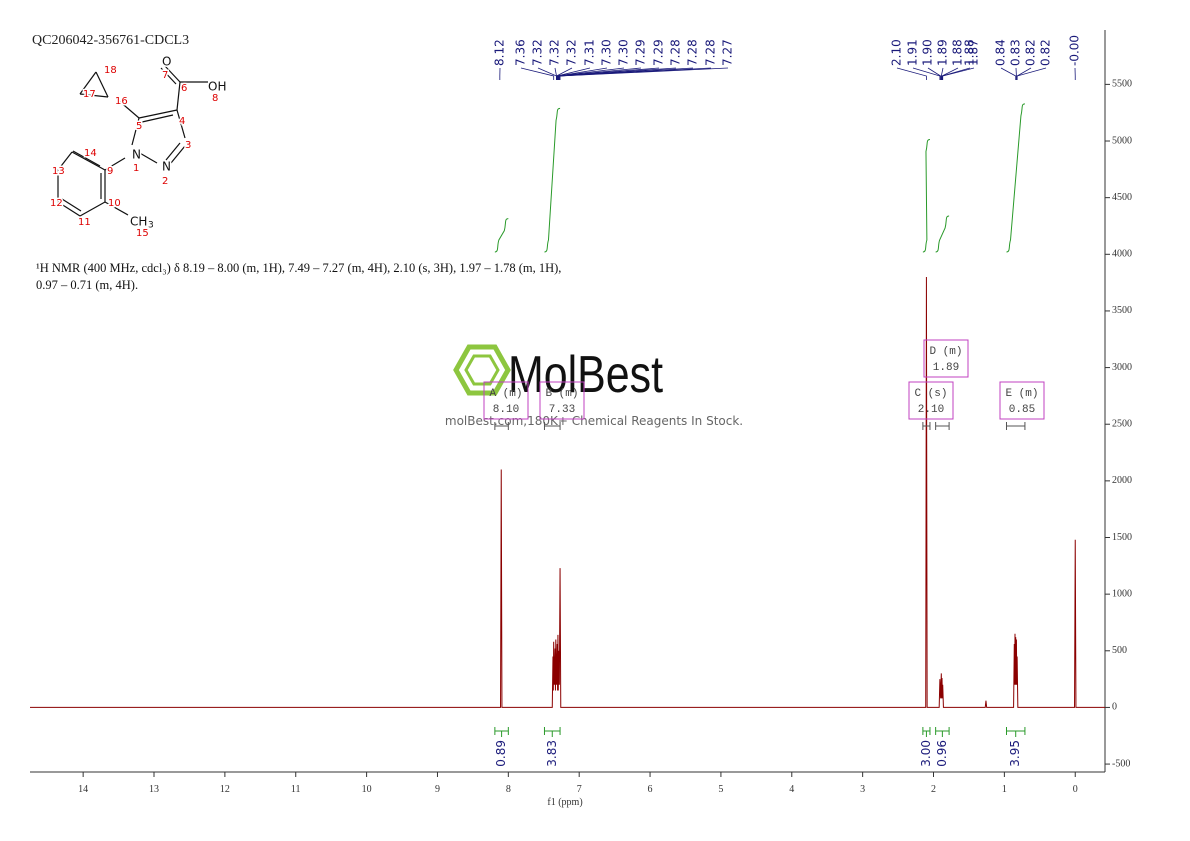 This screenshot has width=1190, height=841. What do you see at coordinates (521, 52) in the screenshot?
I see `peak-label: 7.36` at bounding box center [521, 52].